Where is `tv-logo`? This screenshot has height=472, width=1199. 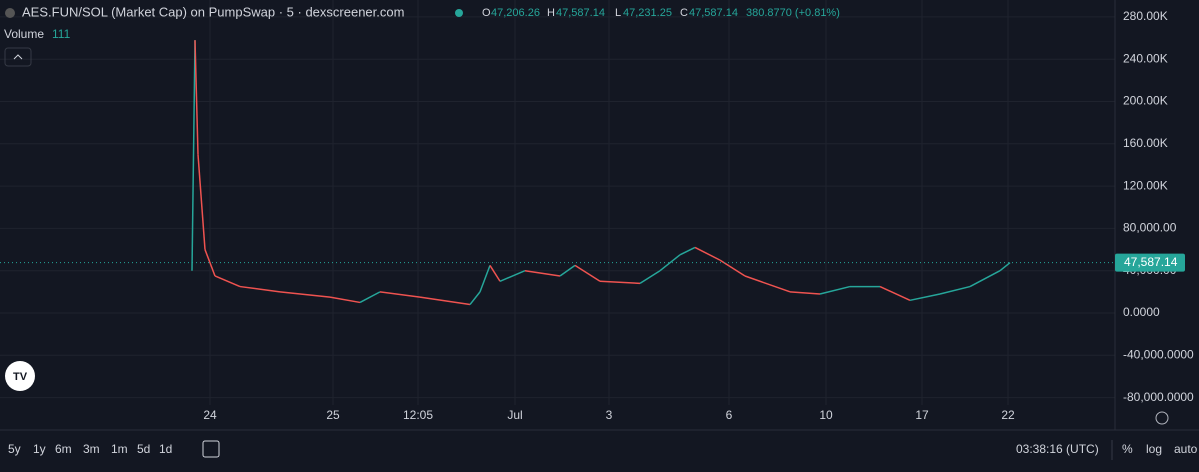 tv-logo is located at coordinates (20, 376).